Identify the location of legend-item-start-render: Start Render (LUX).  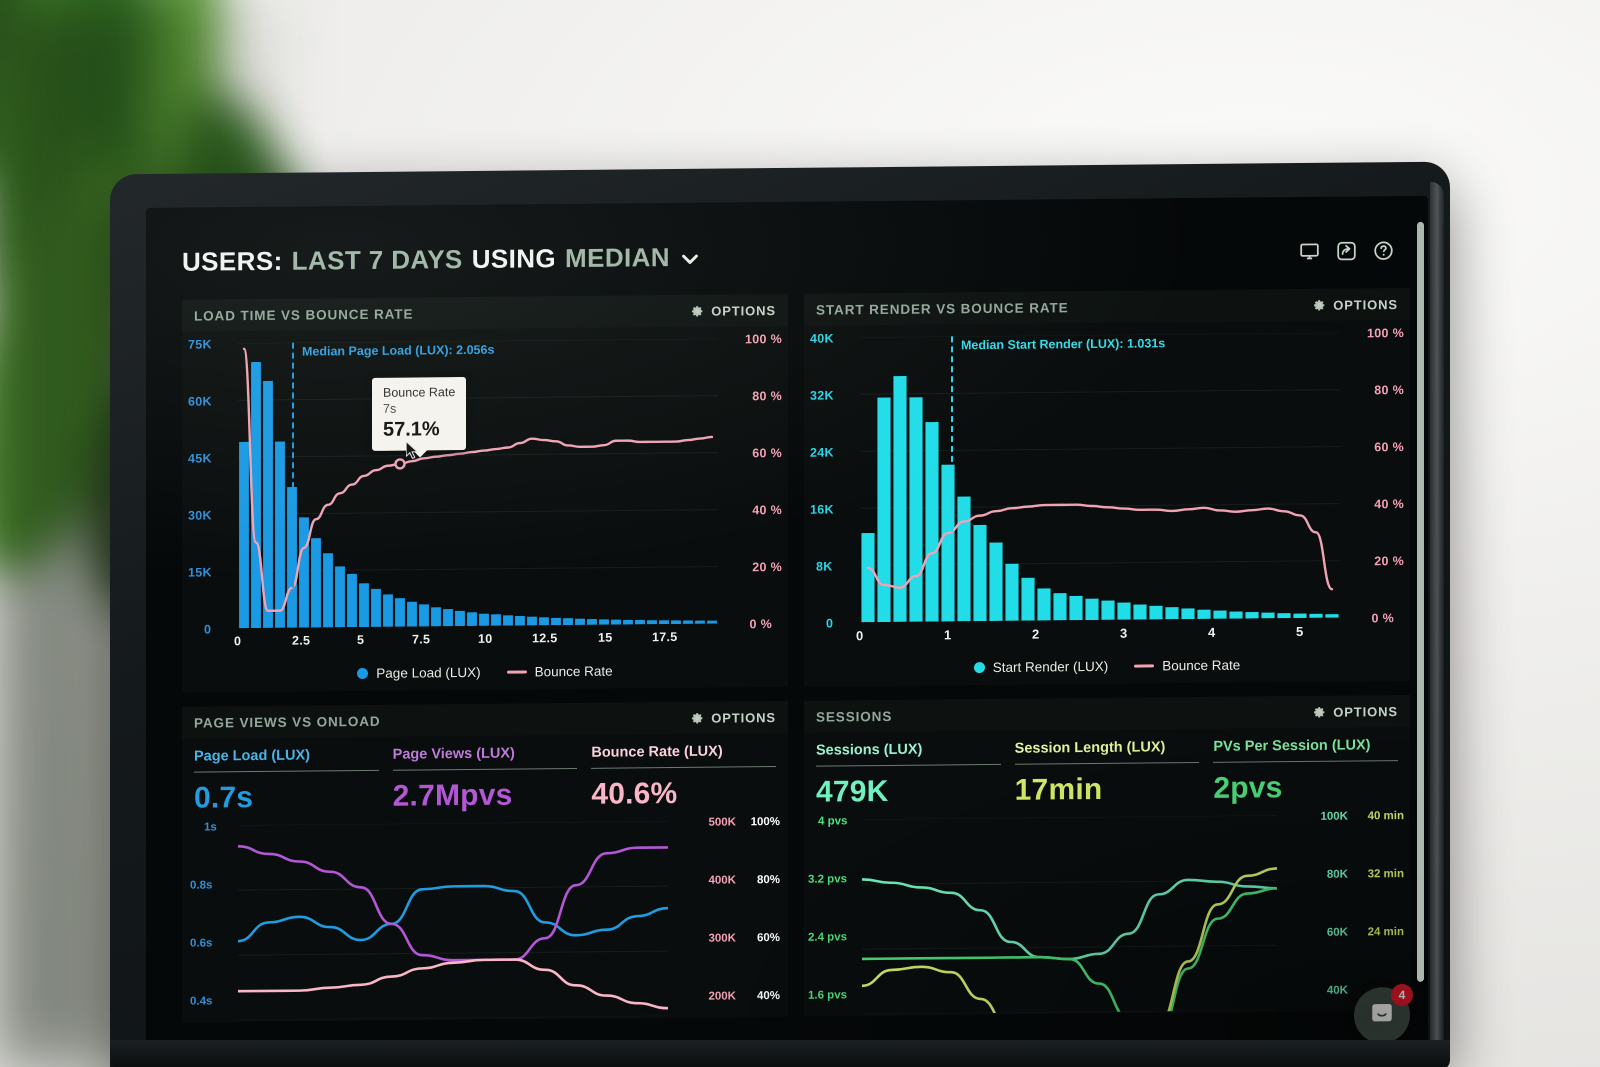
(1040, 667).